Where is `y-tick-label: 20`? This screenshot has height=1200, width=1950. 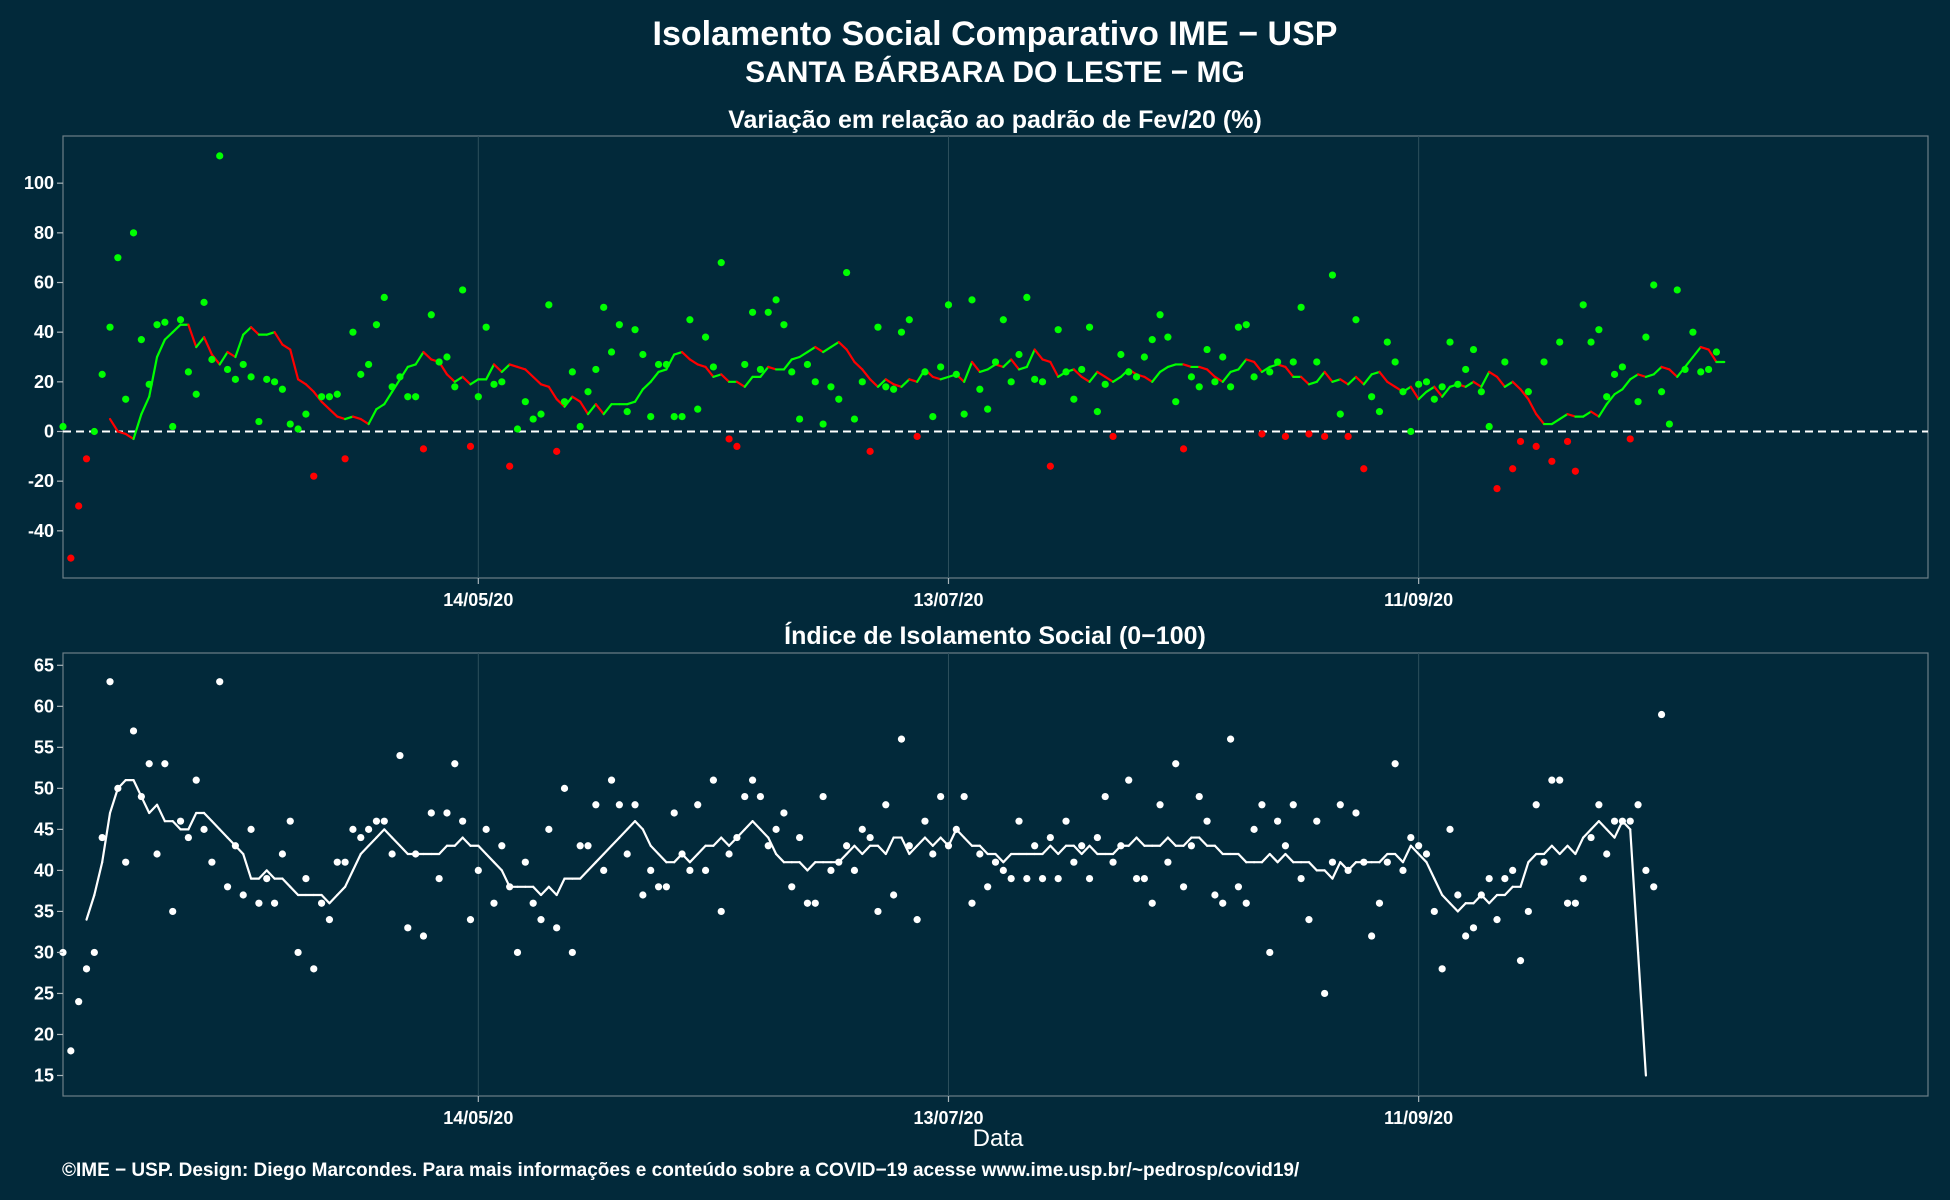
y-tick-label: 20 is located at coordinates (44, 1034).